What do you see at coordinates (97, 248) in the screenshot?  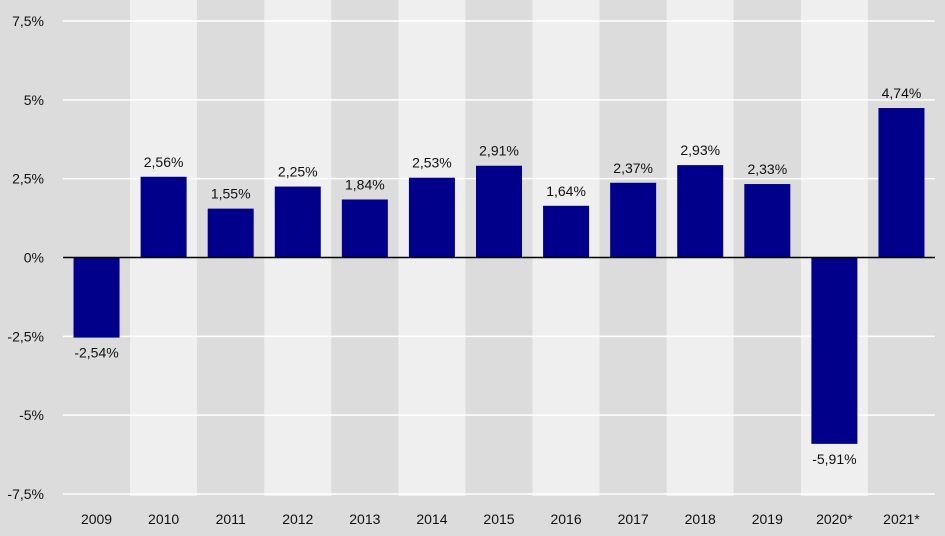 I see `column-band` at bounding box center [97, 248].